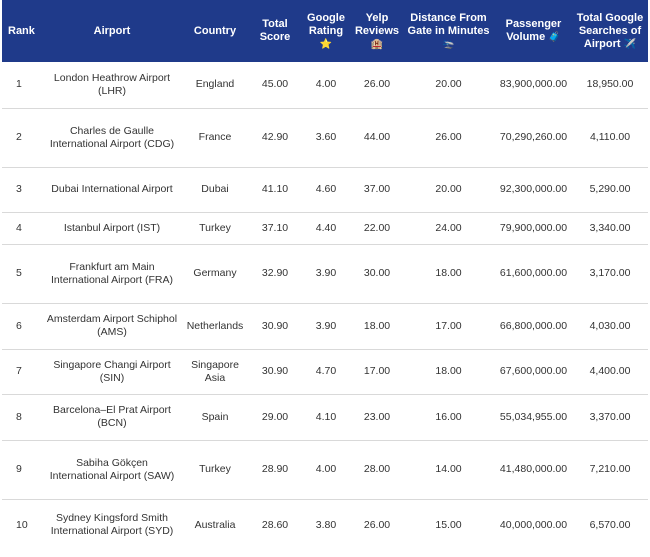 Image resolution: width=650 pixels, height=557 pixels. What do you see at coordinates (215, 417) in the screenshot?
I see `country-cell: Spain` at bounding box center [215, 417].